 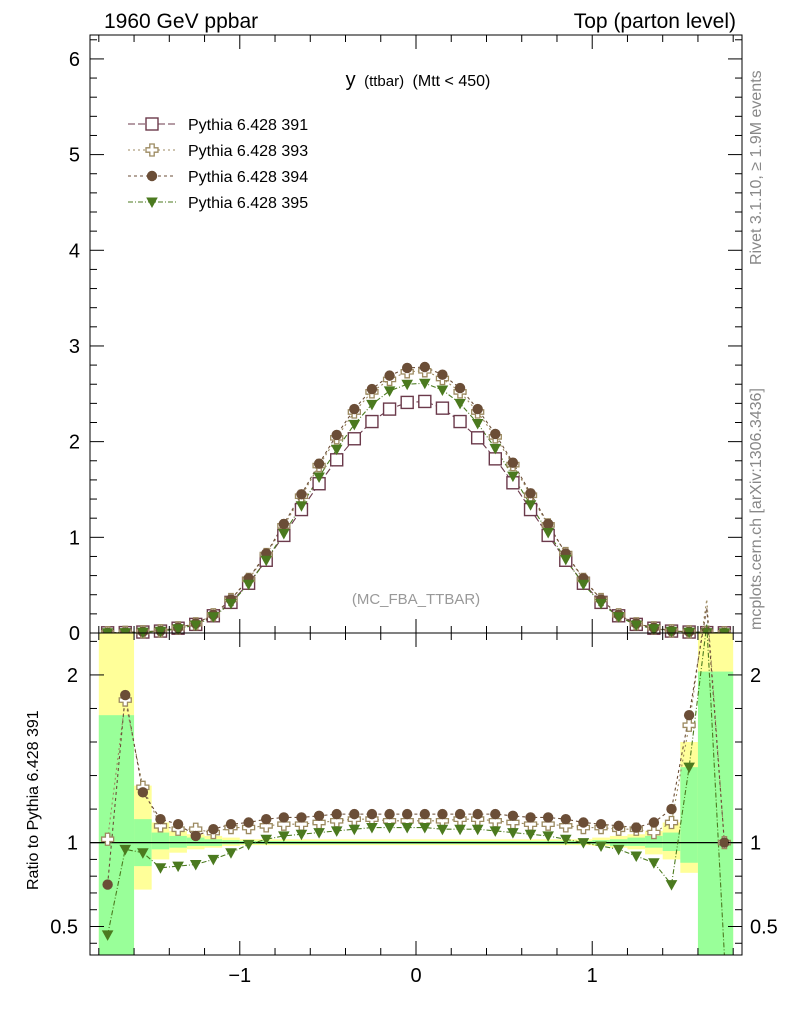 I want to click on title-cut: (Mtt < 450), so click(x=452, y=81).